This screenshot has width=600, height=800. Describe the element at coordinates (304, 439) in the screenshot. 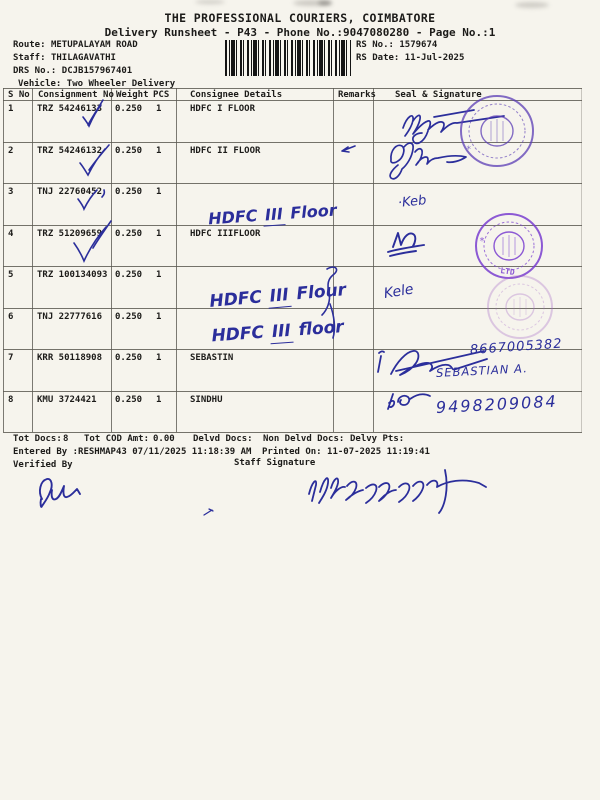

I see `non-delvd-docs-label: Non Delvd Docs:` at that location.